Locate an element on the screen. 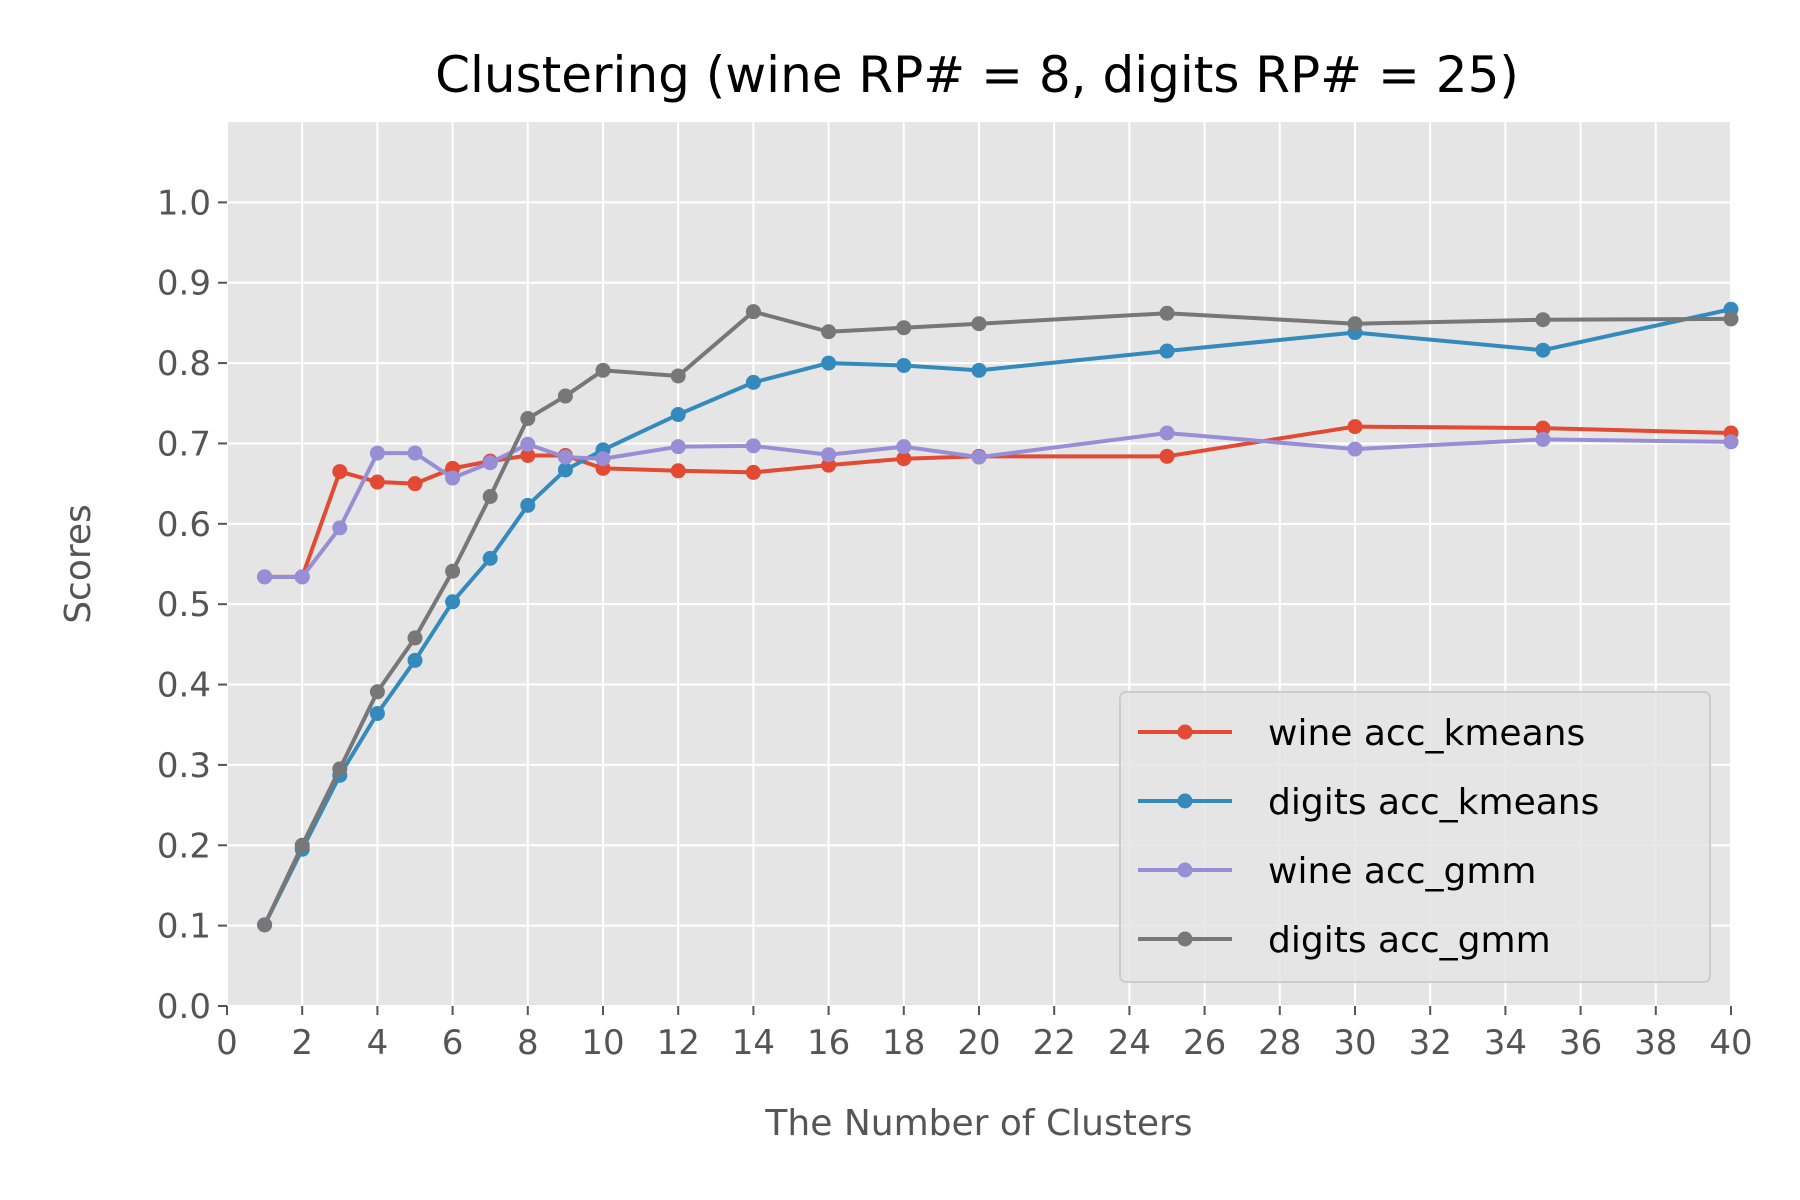 This screenshot has height=1200, width=1800. x-tick-label: 8 is located at coordinates (528, 1043).